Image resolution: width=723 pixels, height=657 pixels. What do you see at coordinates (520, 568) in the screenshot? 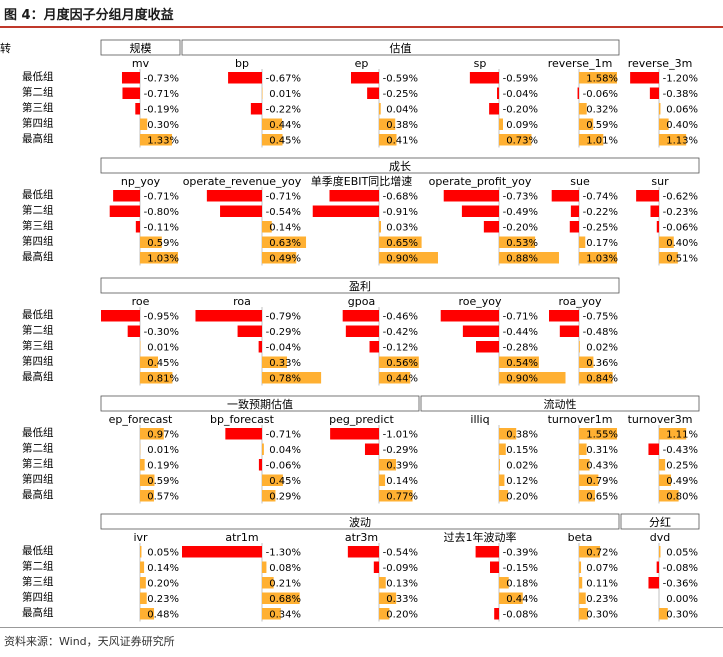
I see `data-label: -0.15%` at bounding box center [520, 568].